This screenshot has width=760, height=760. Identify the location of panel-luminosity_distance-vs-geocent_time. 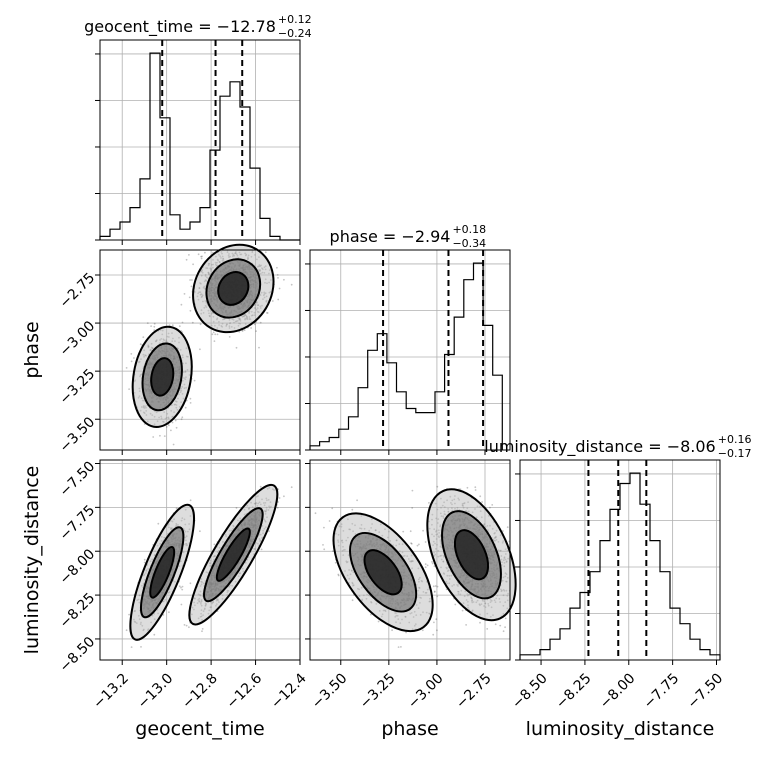
(200, 560).